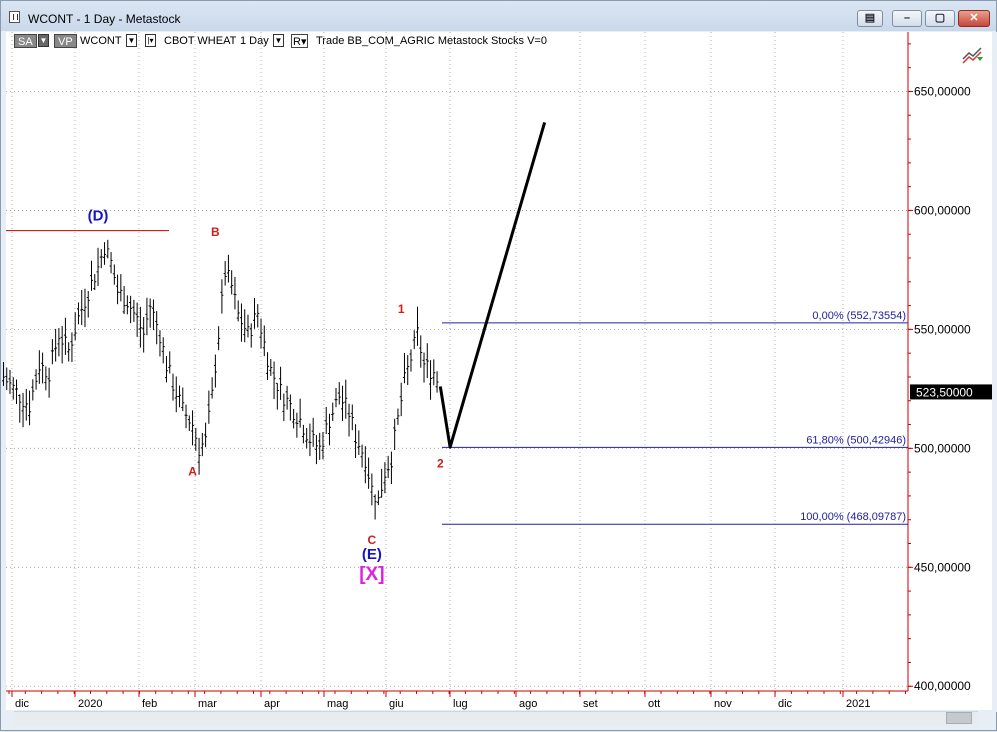 The image size is (997, 732). I want to click on wave-label: C, so click(372, 540).